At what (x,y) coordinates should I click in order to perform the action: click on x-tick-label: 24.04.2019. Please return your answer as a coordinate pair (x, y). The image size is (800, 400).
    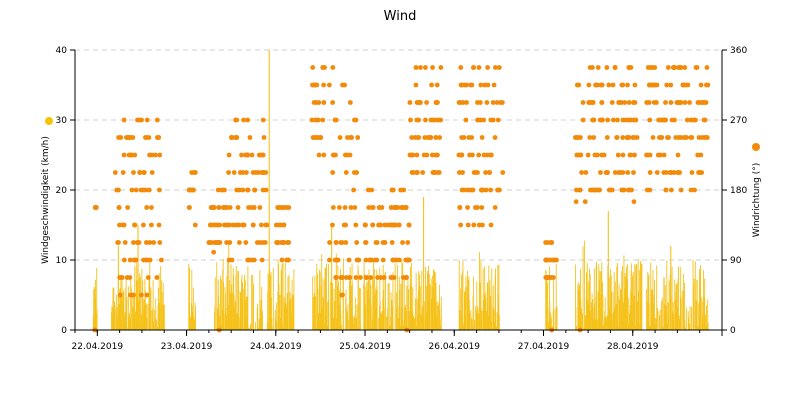
    Looking at the image, I should click on (276, 347).